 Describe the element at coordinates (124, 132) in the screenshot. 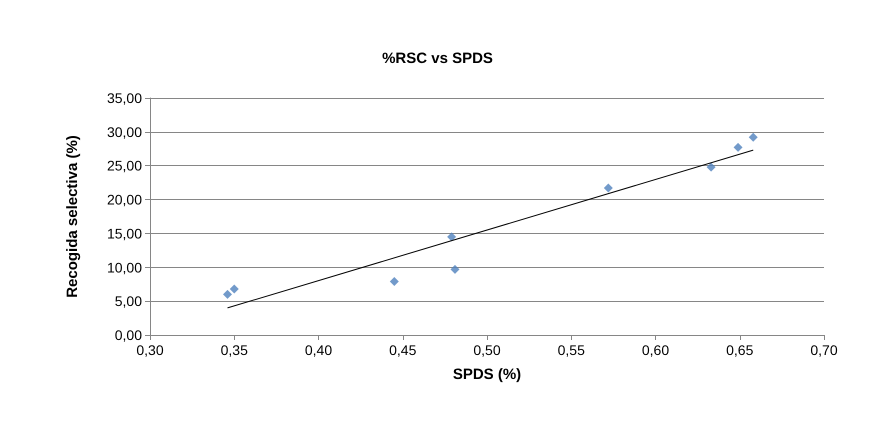

I see `y-tick-label: 30,00` at that location.